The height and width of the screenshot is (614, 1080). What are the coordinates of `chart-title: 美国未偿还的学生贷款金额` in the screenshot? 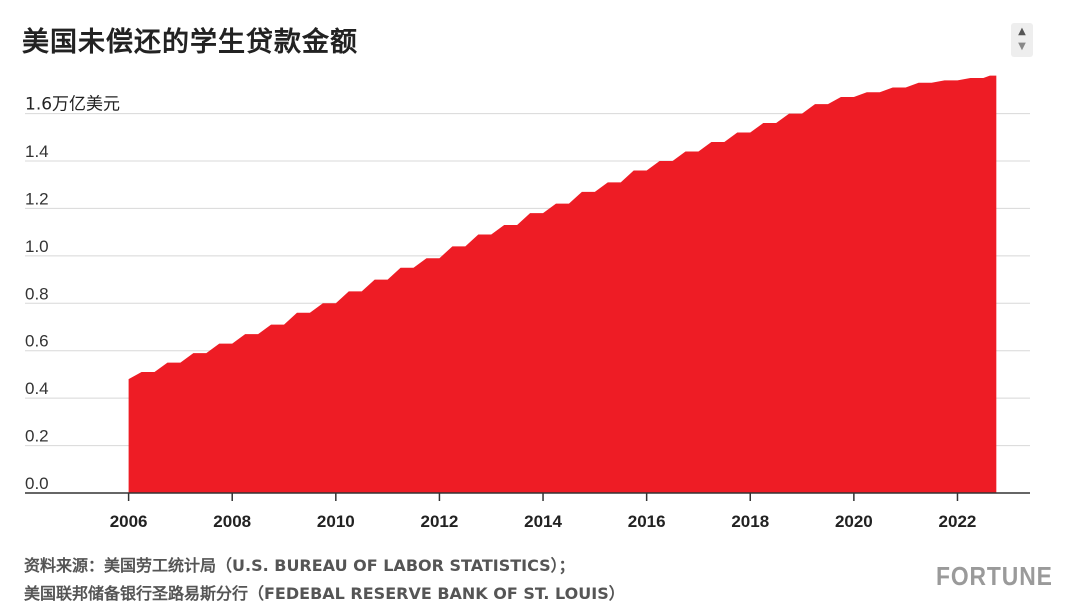 It's located at (190, 42).